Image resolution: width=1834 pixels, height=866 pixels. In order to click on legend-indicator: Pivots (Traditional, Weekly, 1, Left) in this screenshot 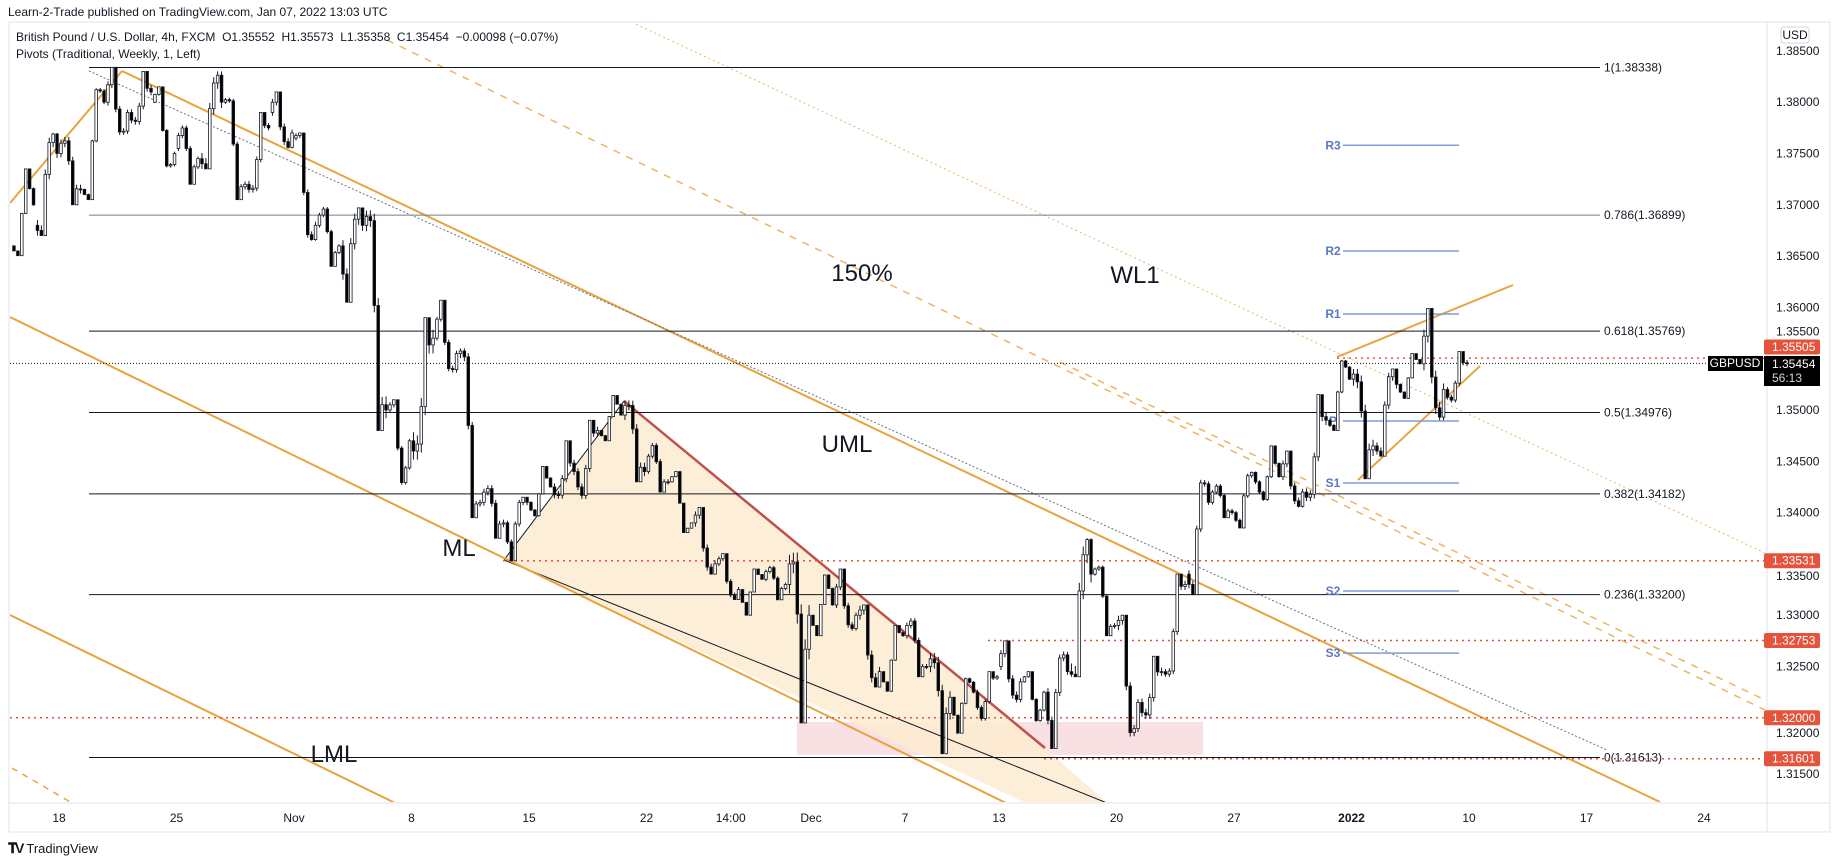, I will do `click(108, 54)`.